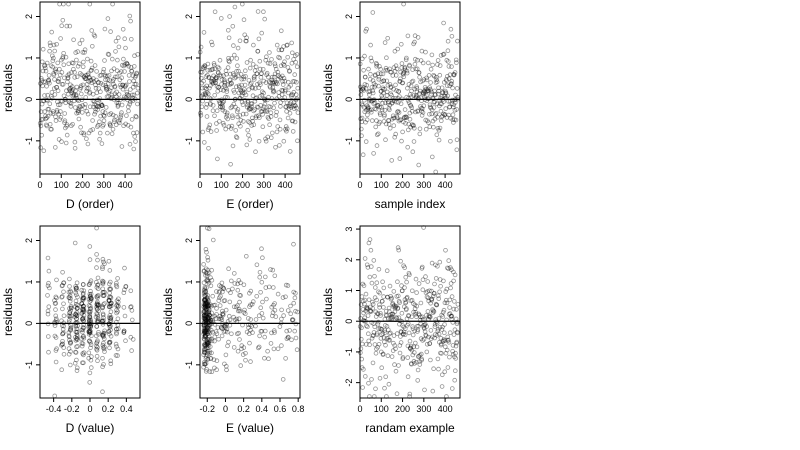 The width and height of the screenshot is (800, 450). I want to click on x-tick-label: 0, so click(89, 409).